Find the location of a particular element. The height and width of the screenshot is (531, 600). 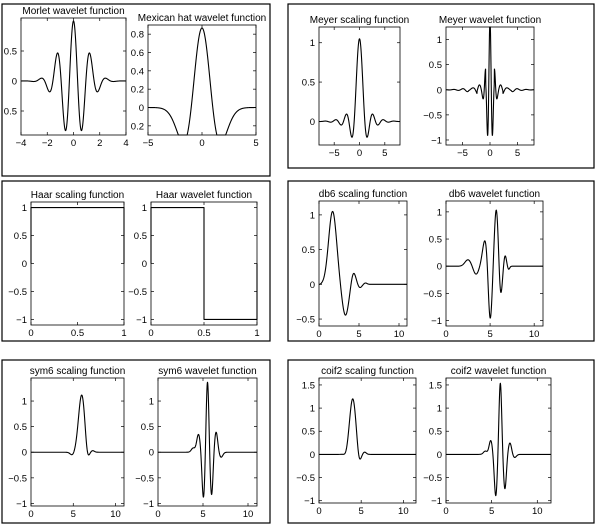

x-tick-label: 4 is located at coordinates (125, 143).